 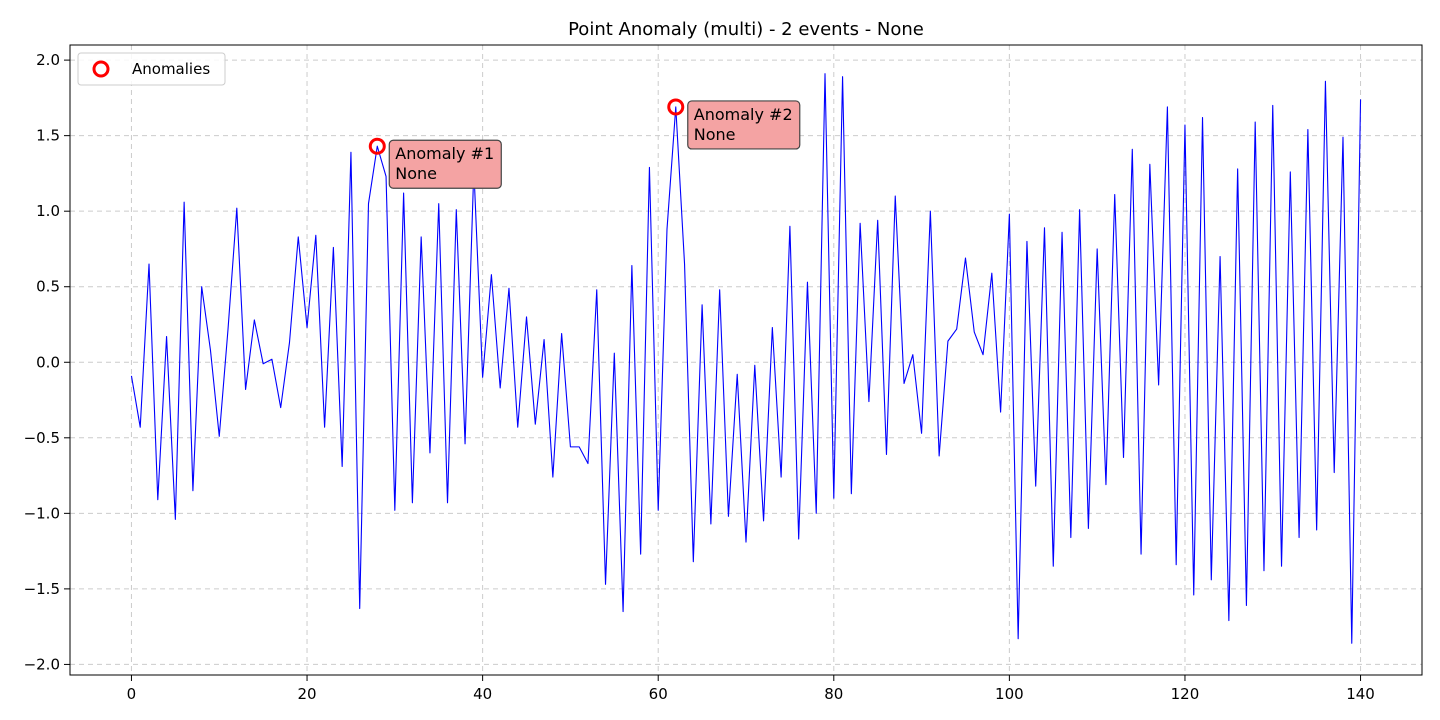 I want to click on x-tick-label: 140, so click(x=1360, y=694).